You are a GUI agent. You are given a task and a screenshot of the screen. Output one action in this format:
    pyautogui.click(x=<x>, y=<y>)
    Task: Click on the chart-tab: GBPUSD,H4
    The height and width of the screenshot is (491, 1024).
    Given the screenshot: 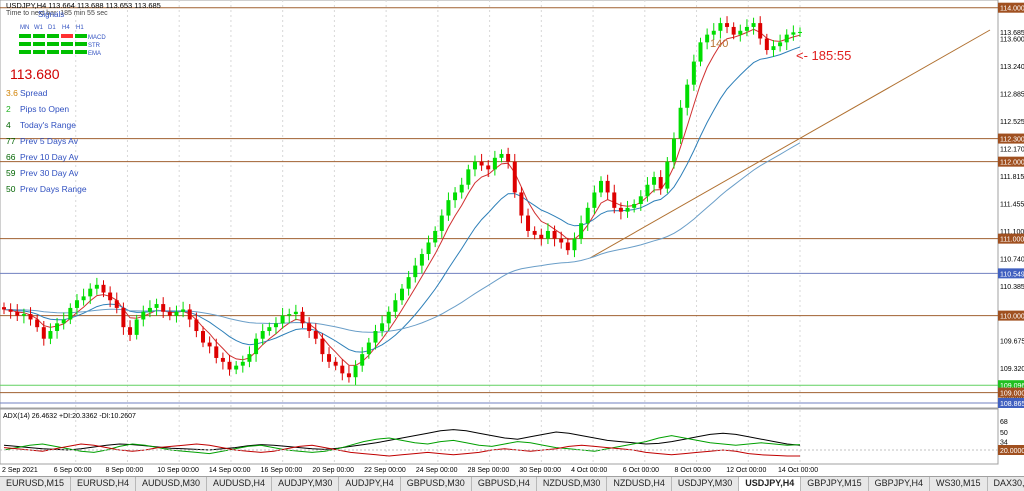 What is the action you would take?
    pyautogui.click(x=504, y=484)
    